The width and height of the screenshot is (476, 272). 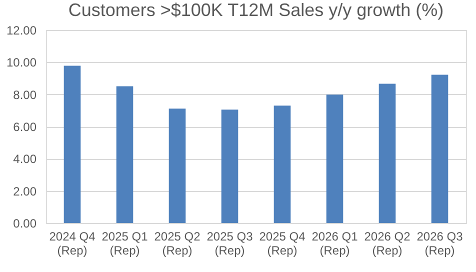 What do you see at coordinates (25, 223) in the screenshot?
I see `y-tick-label: 0.00` at bounding box center [25, 223].